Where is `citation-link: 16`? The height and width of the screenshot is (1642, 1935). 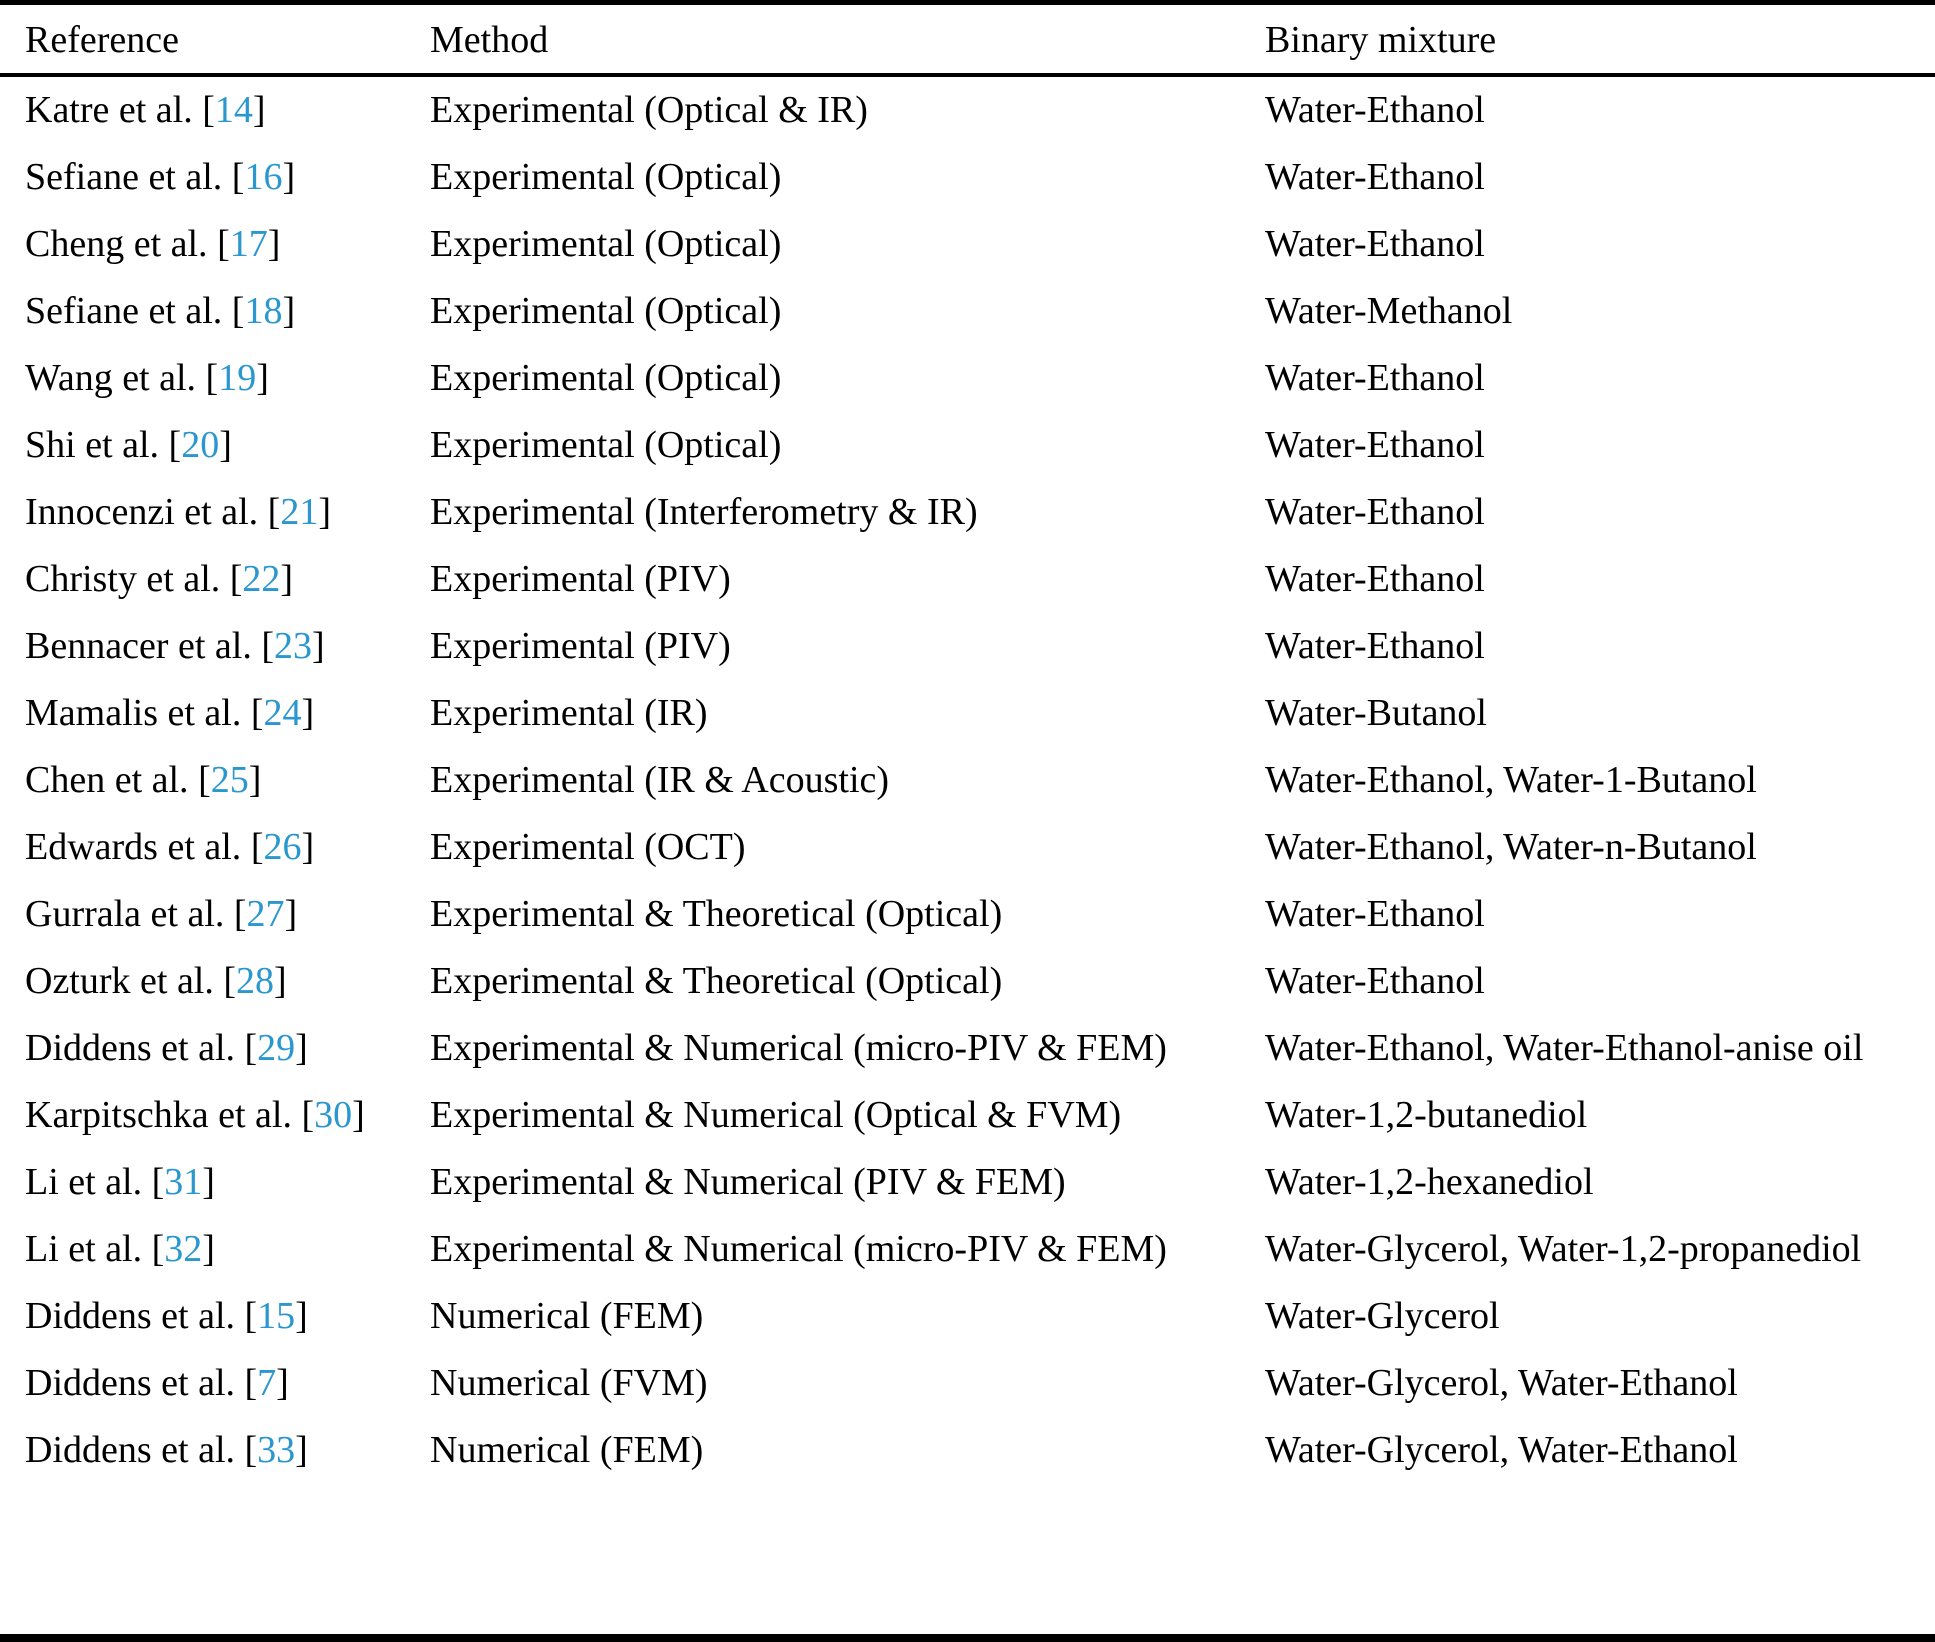 citation-link: 16 is located at coordinates (263, 177).